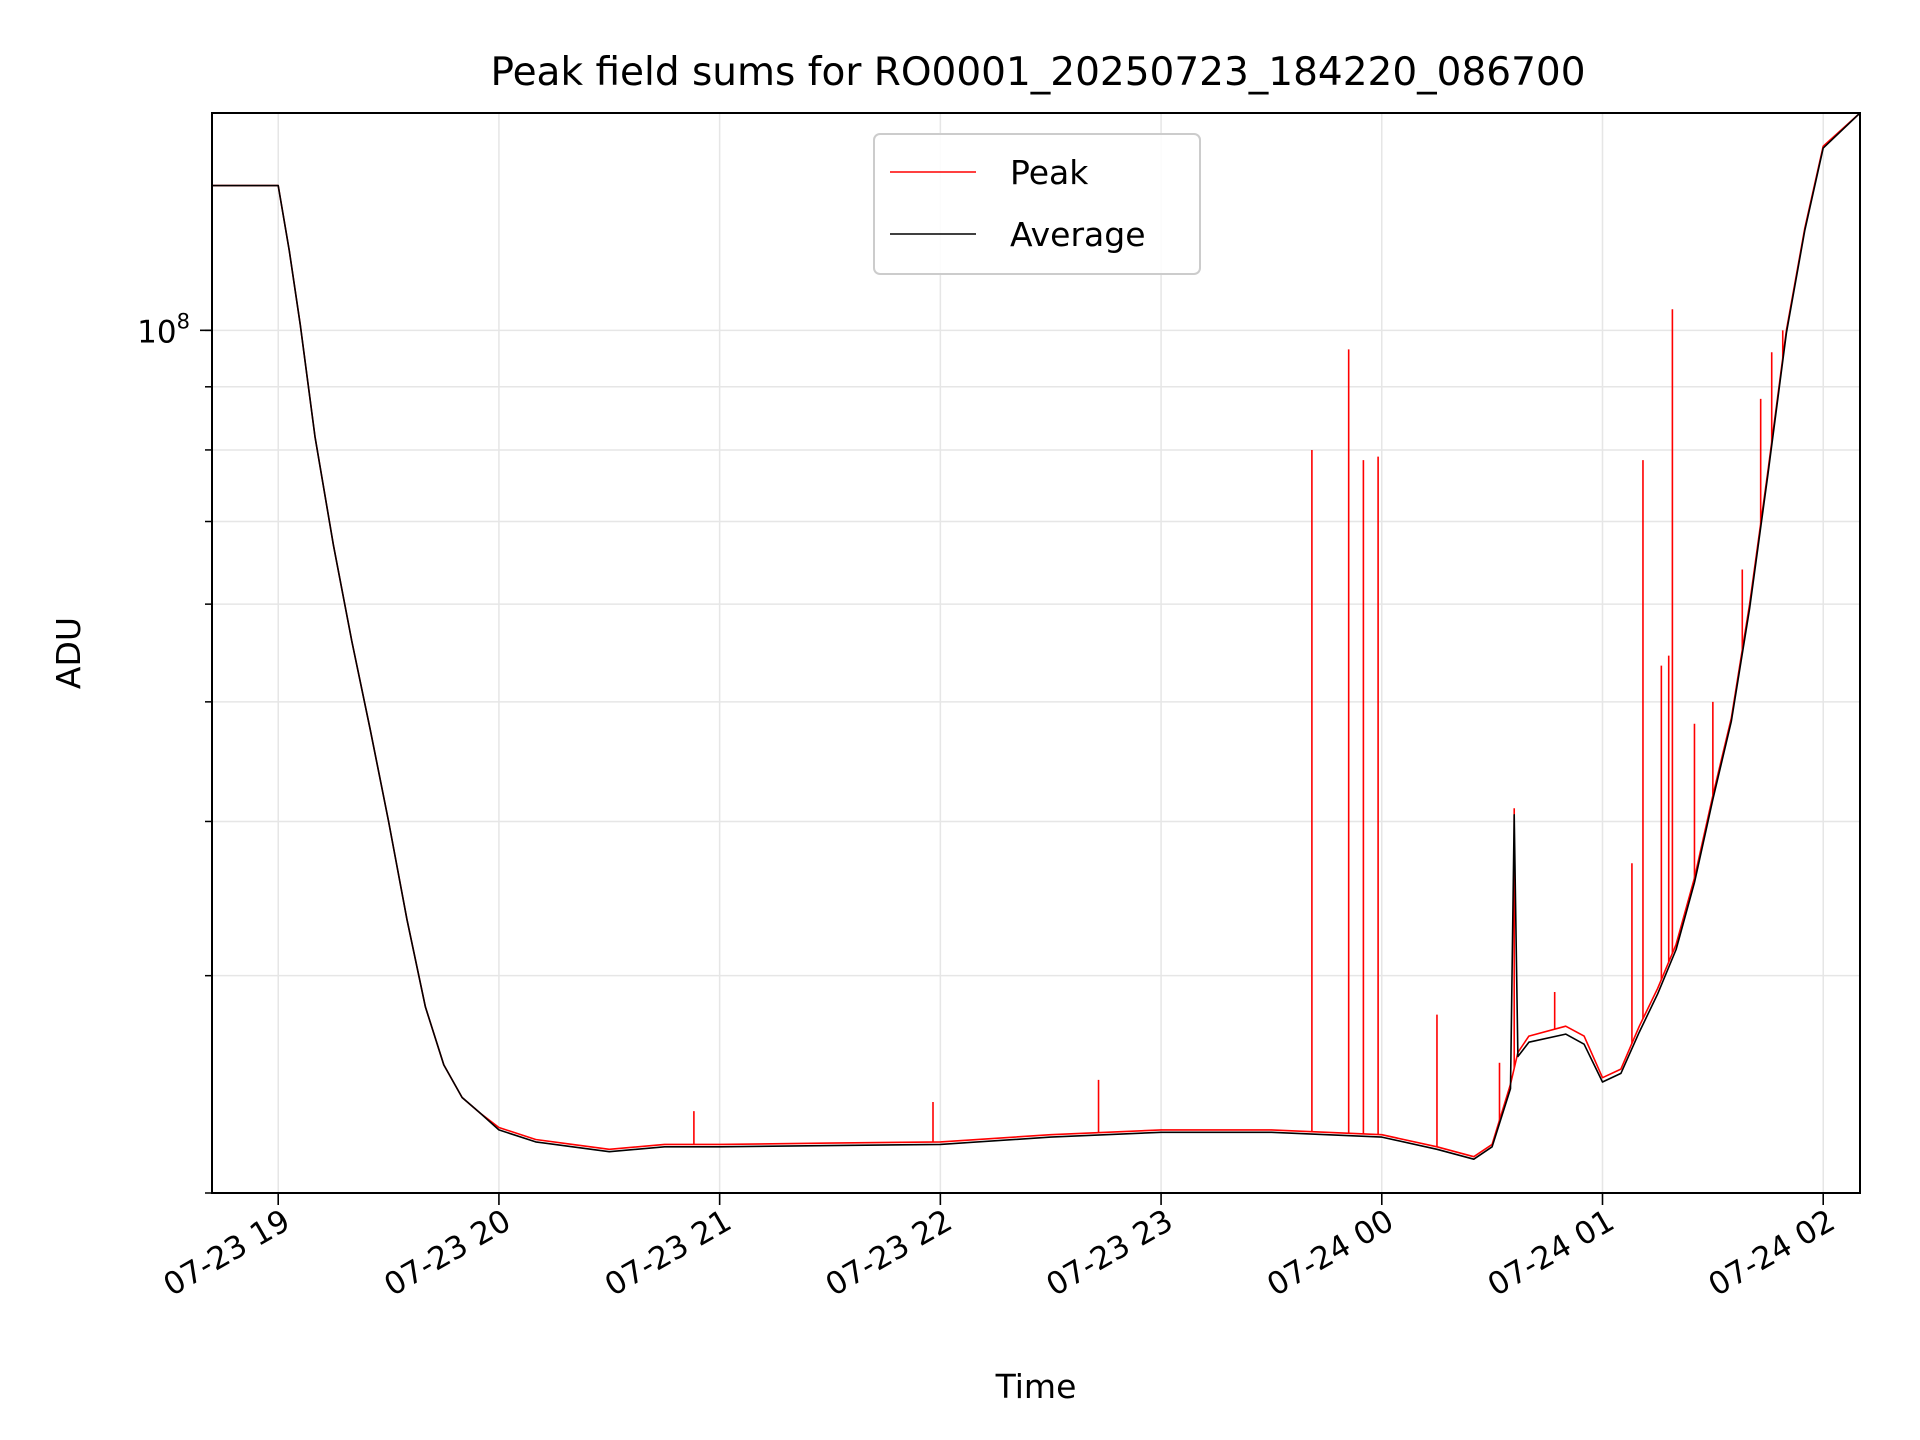 Image resolution: width=1920 pixels, height=1440 pixels. Describe the element at coordinates (1078, 234) in the screenshot. I see `legend-label-average: Average` at that location.